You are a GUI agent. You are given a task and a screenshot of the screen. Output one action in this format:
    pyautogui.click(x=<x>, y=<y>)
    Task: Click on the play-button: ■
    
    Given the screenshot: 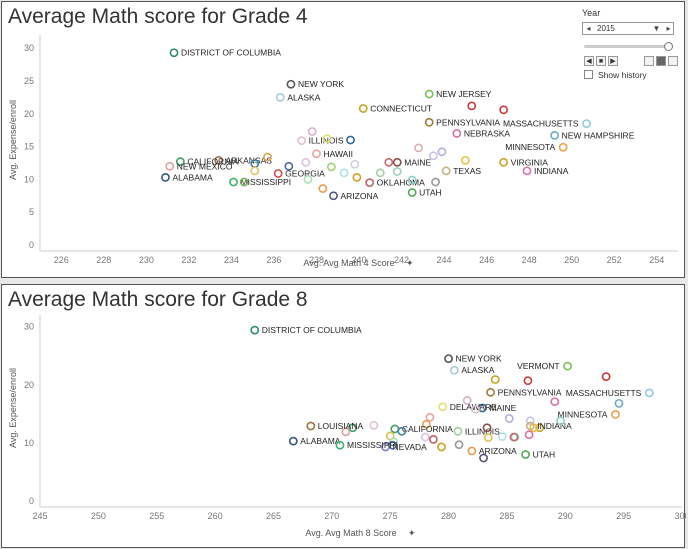 What is the action you would take?
    pyautogui.click(x=601, y=61)
    